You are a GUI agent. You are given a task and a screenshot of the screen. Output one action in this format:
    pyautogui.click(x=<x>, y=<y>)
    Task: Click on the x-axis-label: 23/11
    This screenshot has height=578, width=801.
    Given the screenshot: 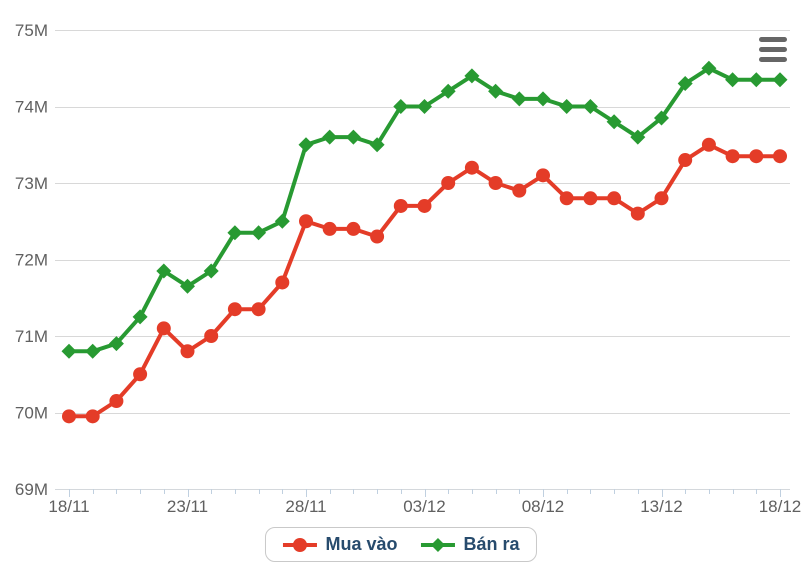 What is the action you would take?
    pyautogui.click(x=187, y=506)
    